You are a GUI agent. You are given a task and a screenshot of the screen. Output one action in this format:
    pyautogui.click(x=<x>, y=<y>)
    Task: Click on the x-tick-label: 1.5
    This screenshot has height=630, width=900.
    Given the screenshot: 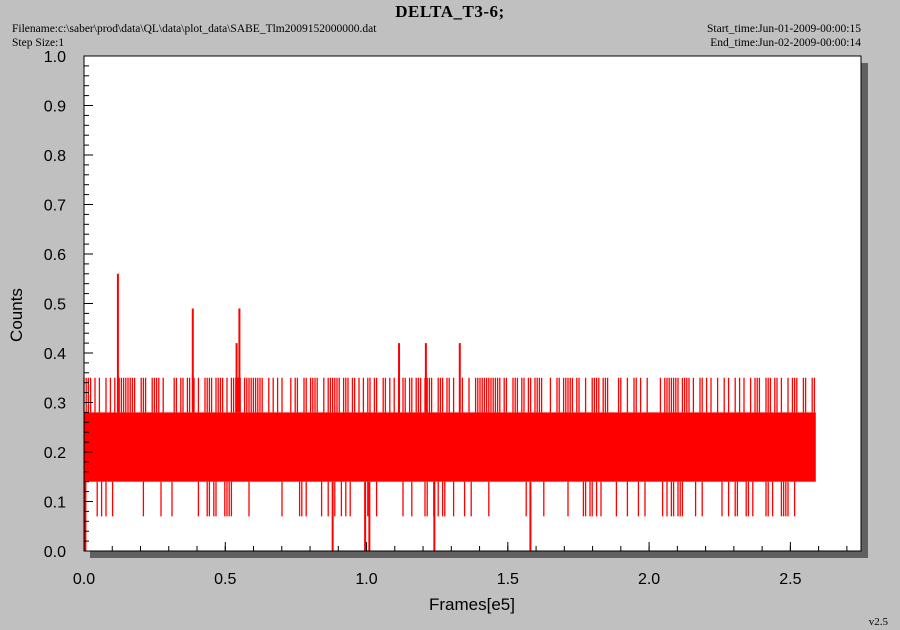 What is the action you would take?
    pyautogui.click(x=508, y=579)
    